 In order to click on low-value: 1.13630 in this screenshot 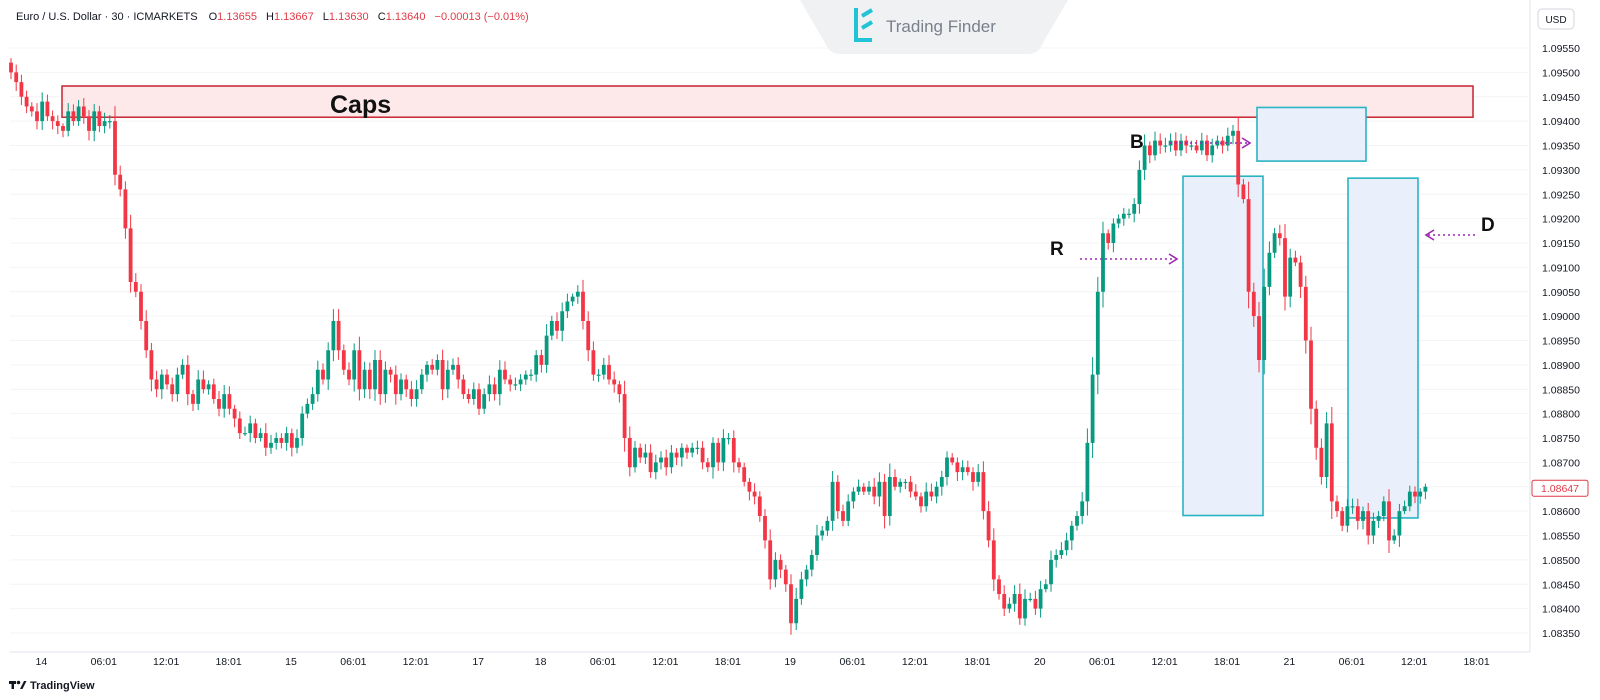, I will do `click(349, 17)`.